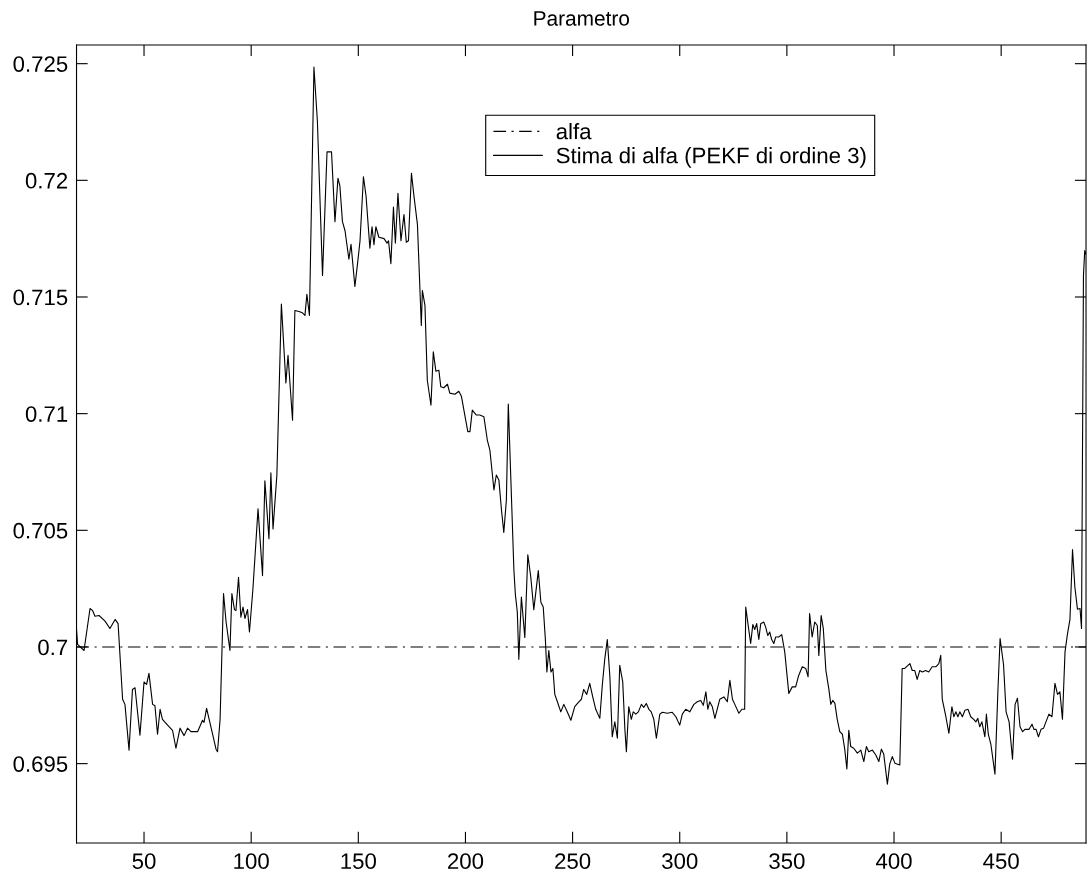 This screenshot has width=1087, height=879. I want to click on x-tick-label: 300, so click(680, 861).